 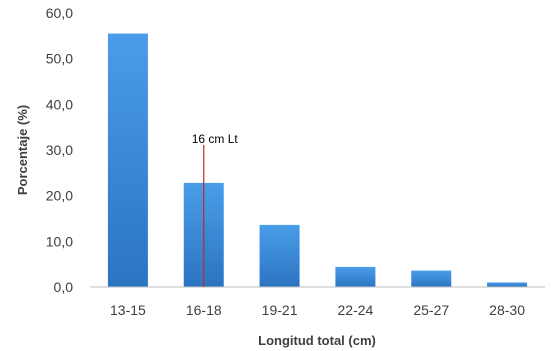 What do you see at coordinates (59, 104) in the screenshot?
I see `y-tick-label: 40,0` at bounding box center [59, 104].